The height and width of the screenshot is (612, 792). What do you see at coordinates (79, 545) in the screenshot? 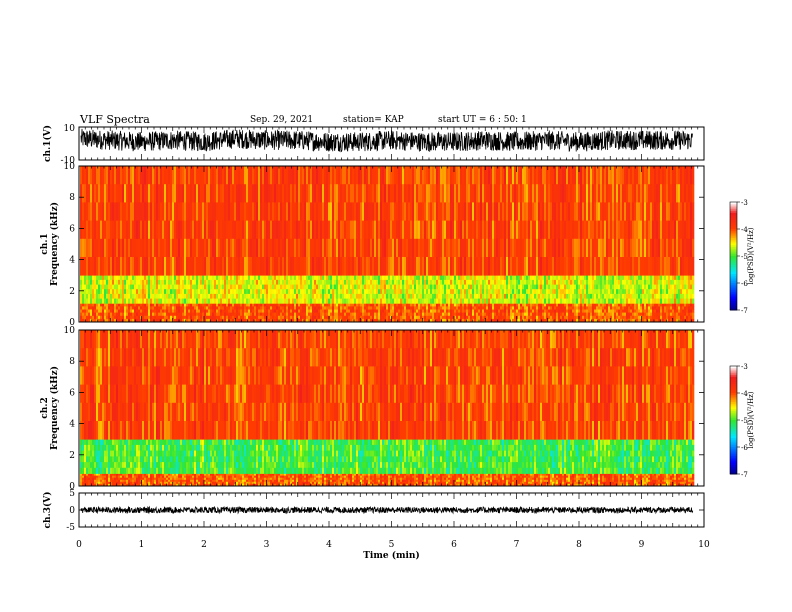
I see `time-axis-tick-label: 0` at bounding box center [79, 545].